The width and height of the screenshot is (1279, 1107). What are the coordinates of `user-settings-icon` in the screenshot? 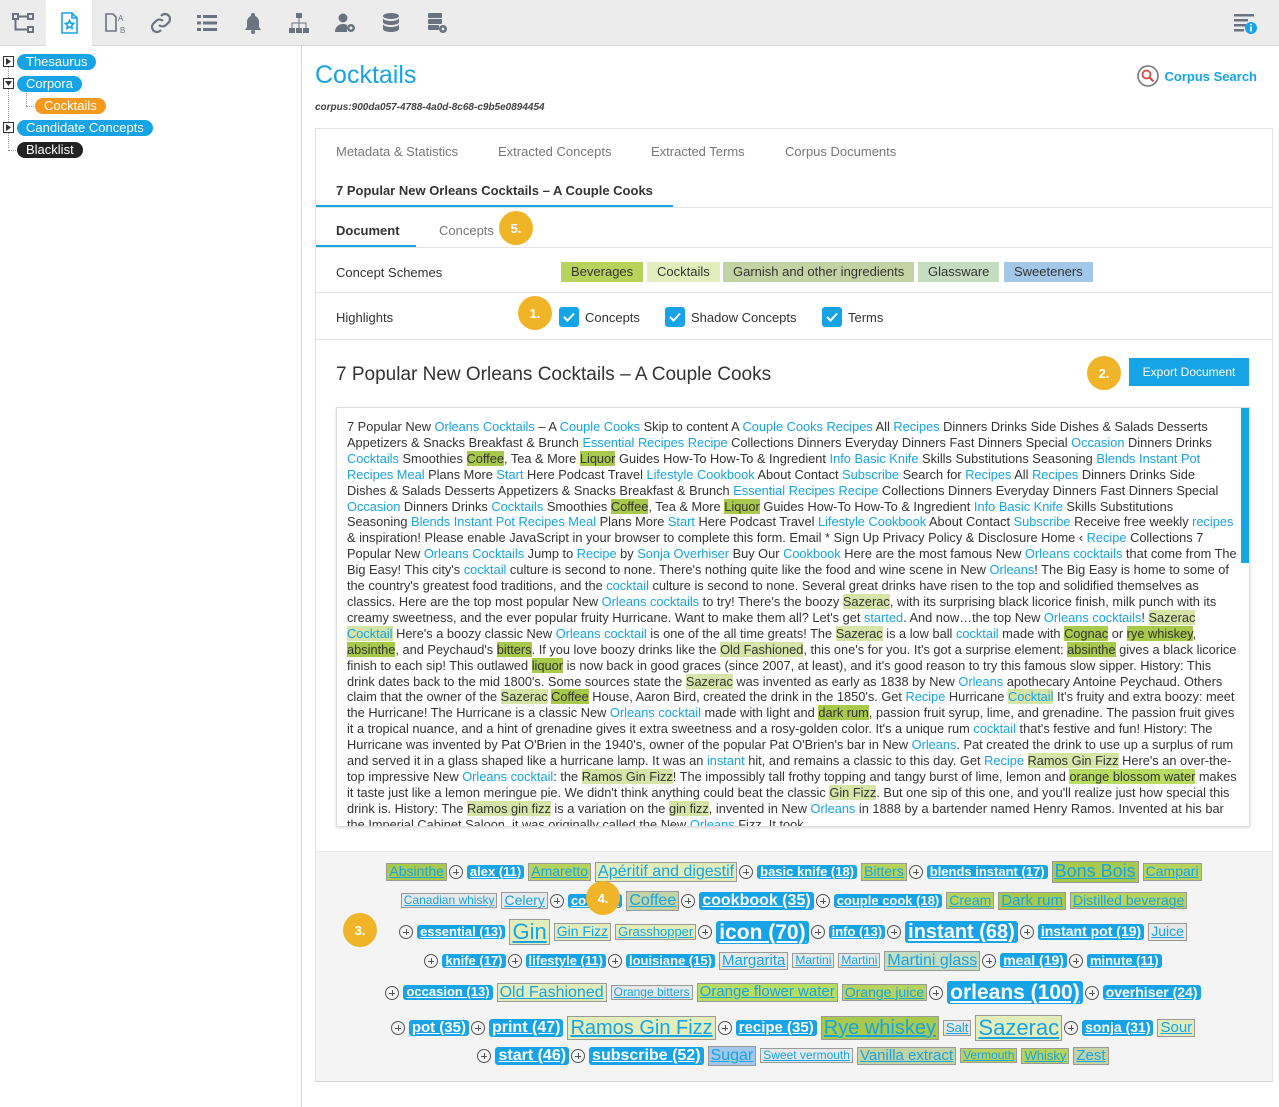 It's located at (345, 23).